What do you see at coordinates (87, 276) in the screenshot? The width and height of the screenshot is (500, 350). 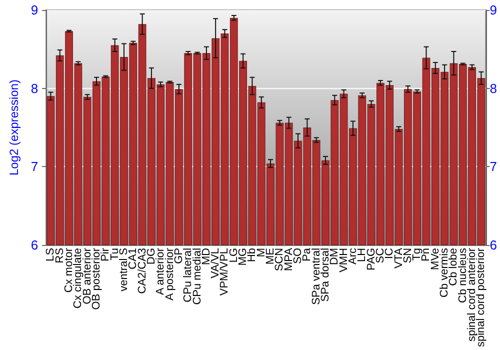 I see `x-tick-label: OB anterior` at bounding box center [87, 276].